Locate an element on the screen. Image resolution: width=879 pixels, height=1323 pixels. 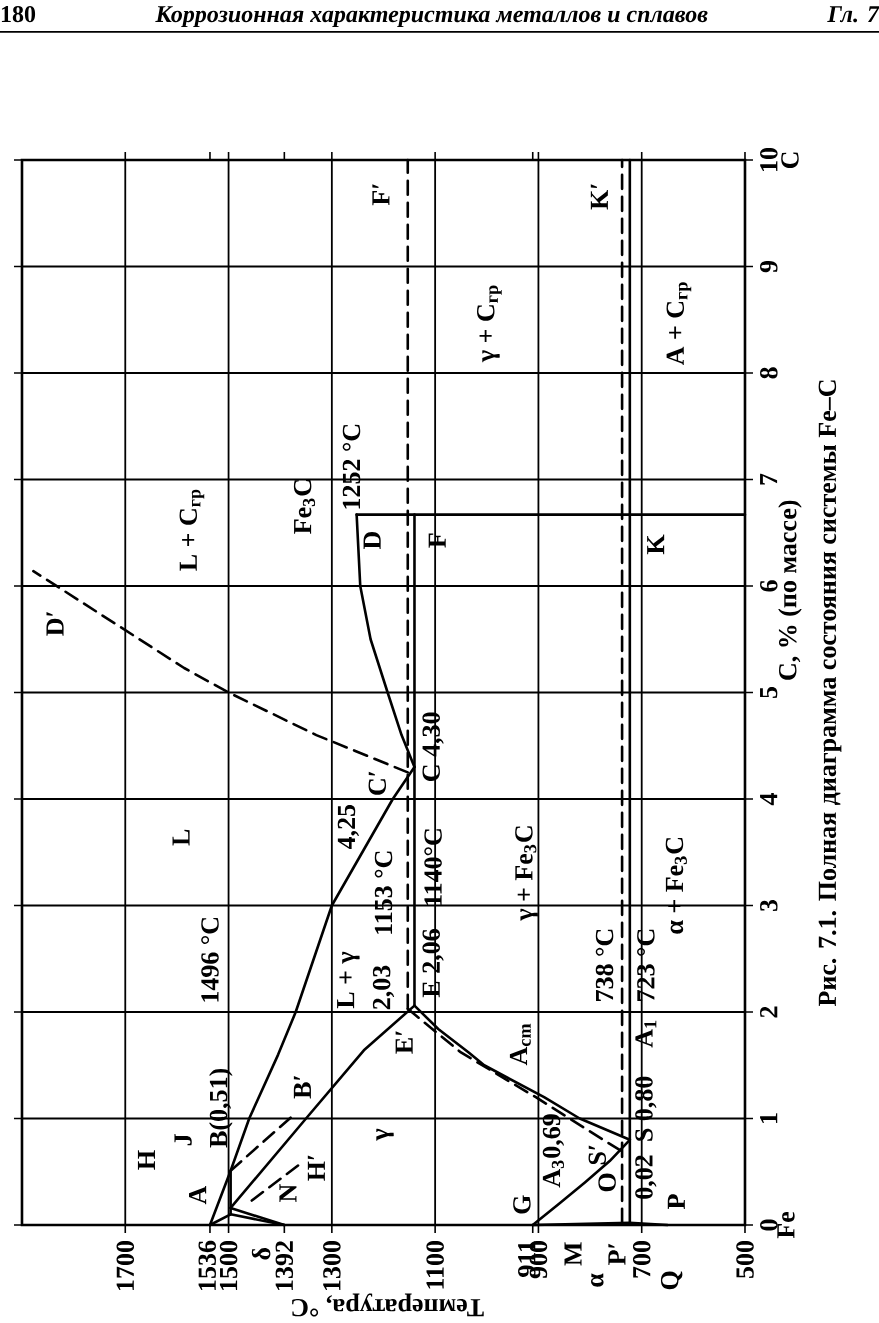
annotation: D′ is located at coordinates (55, 623).